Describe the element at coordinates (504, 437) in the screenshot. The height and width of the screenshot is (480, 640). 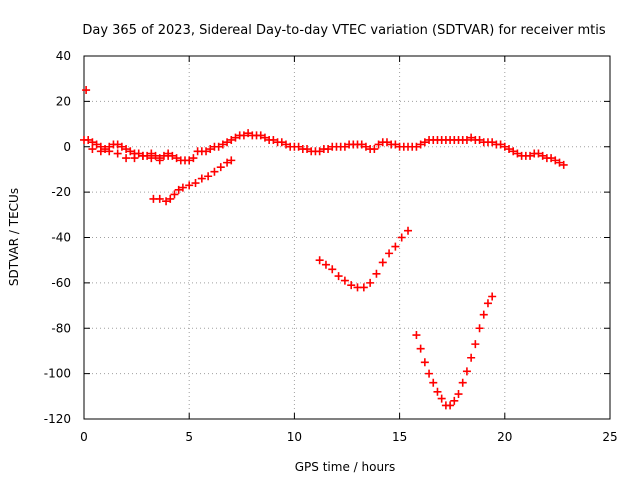
I see `x-tick-label: 20` at that location.